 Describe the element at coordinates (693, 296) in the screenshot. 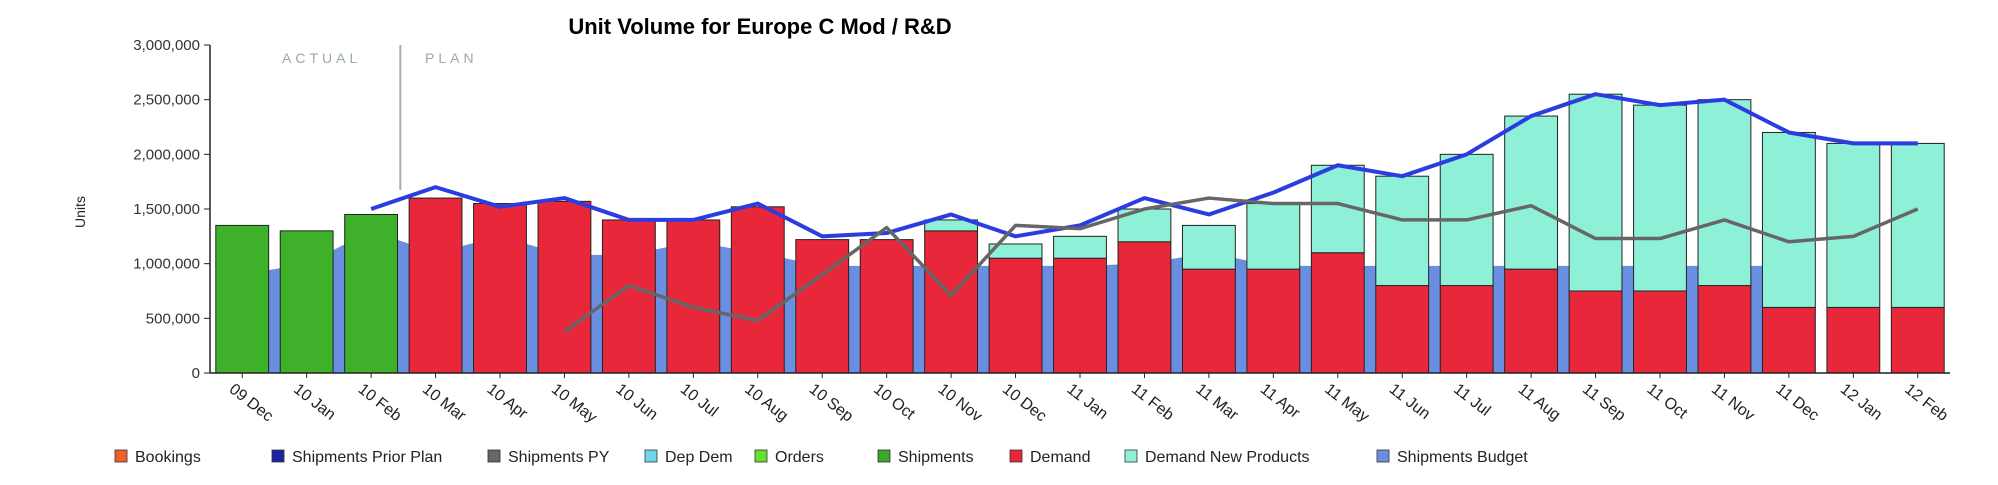

I see `demand-bar-10-jul` at that location.